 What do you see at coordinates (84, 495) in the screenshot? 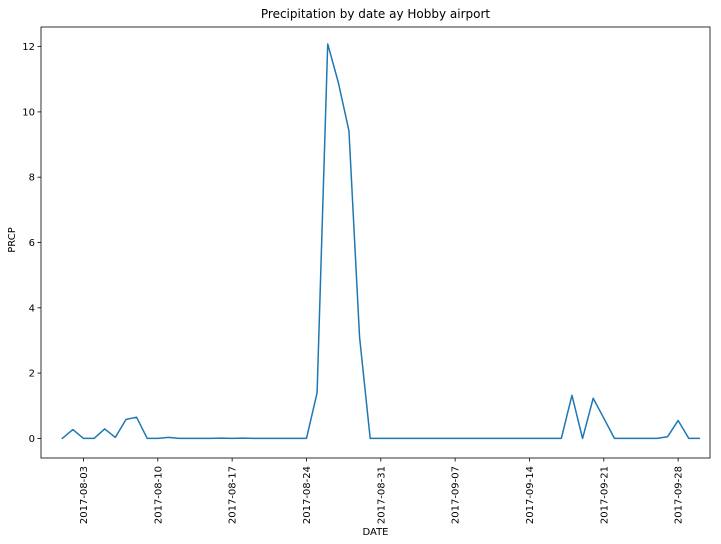
I see `x-tick-label: 2017-08-03` at bounding box center [84, 495].